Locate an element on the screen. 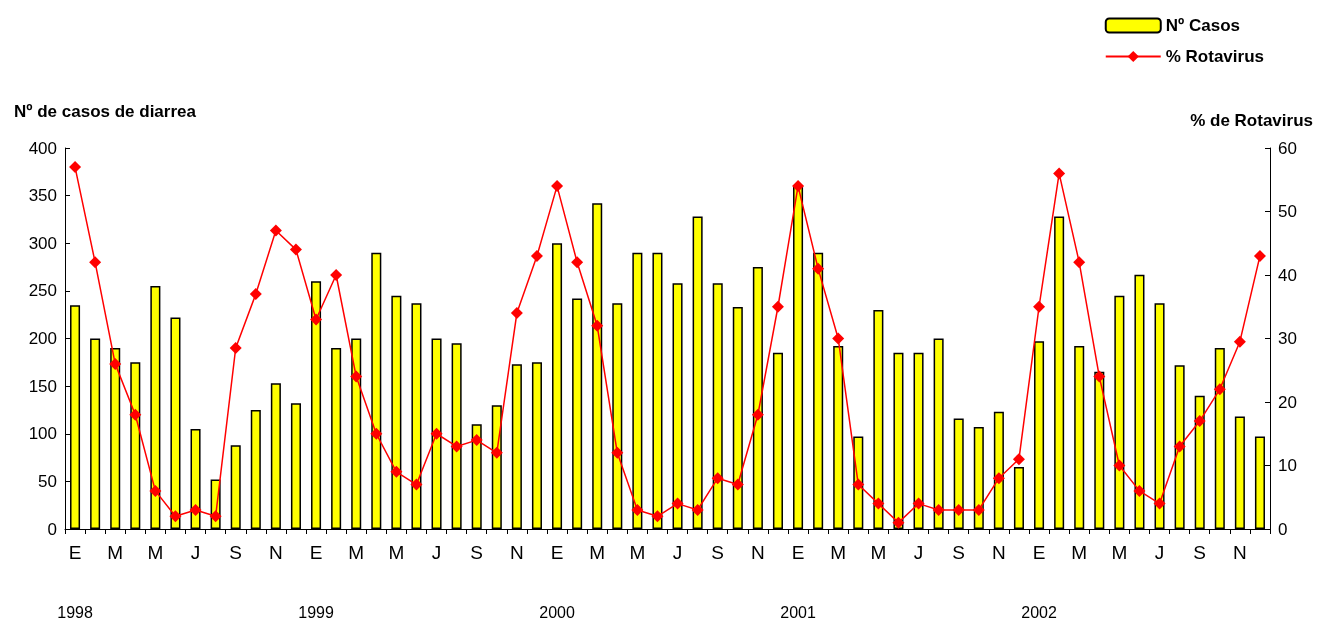 The image size is (1319, 626). y-tick-label: 250 is located at coordinates (42, 291).